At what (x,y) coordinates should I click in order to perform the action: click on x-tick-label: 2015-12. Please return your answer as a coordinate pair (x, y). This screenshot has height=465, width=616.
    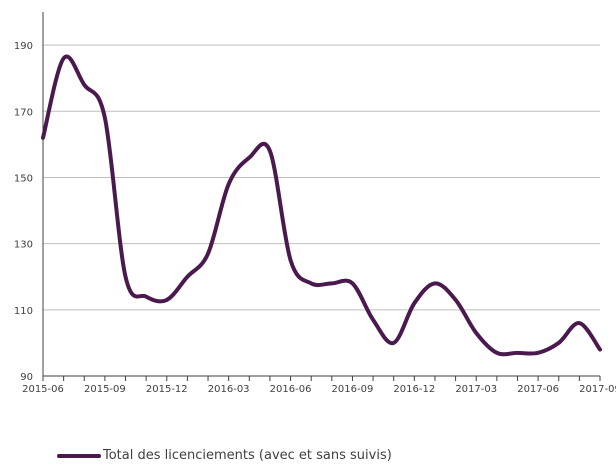
    Looking at the image, I should click on (167, 389).